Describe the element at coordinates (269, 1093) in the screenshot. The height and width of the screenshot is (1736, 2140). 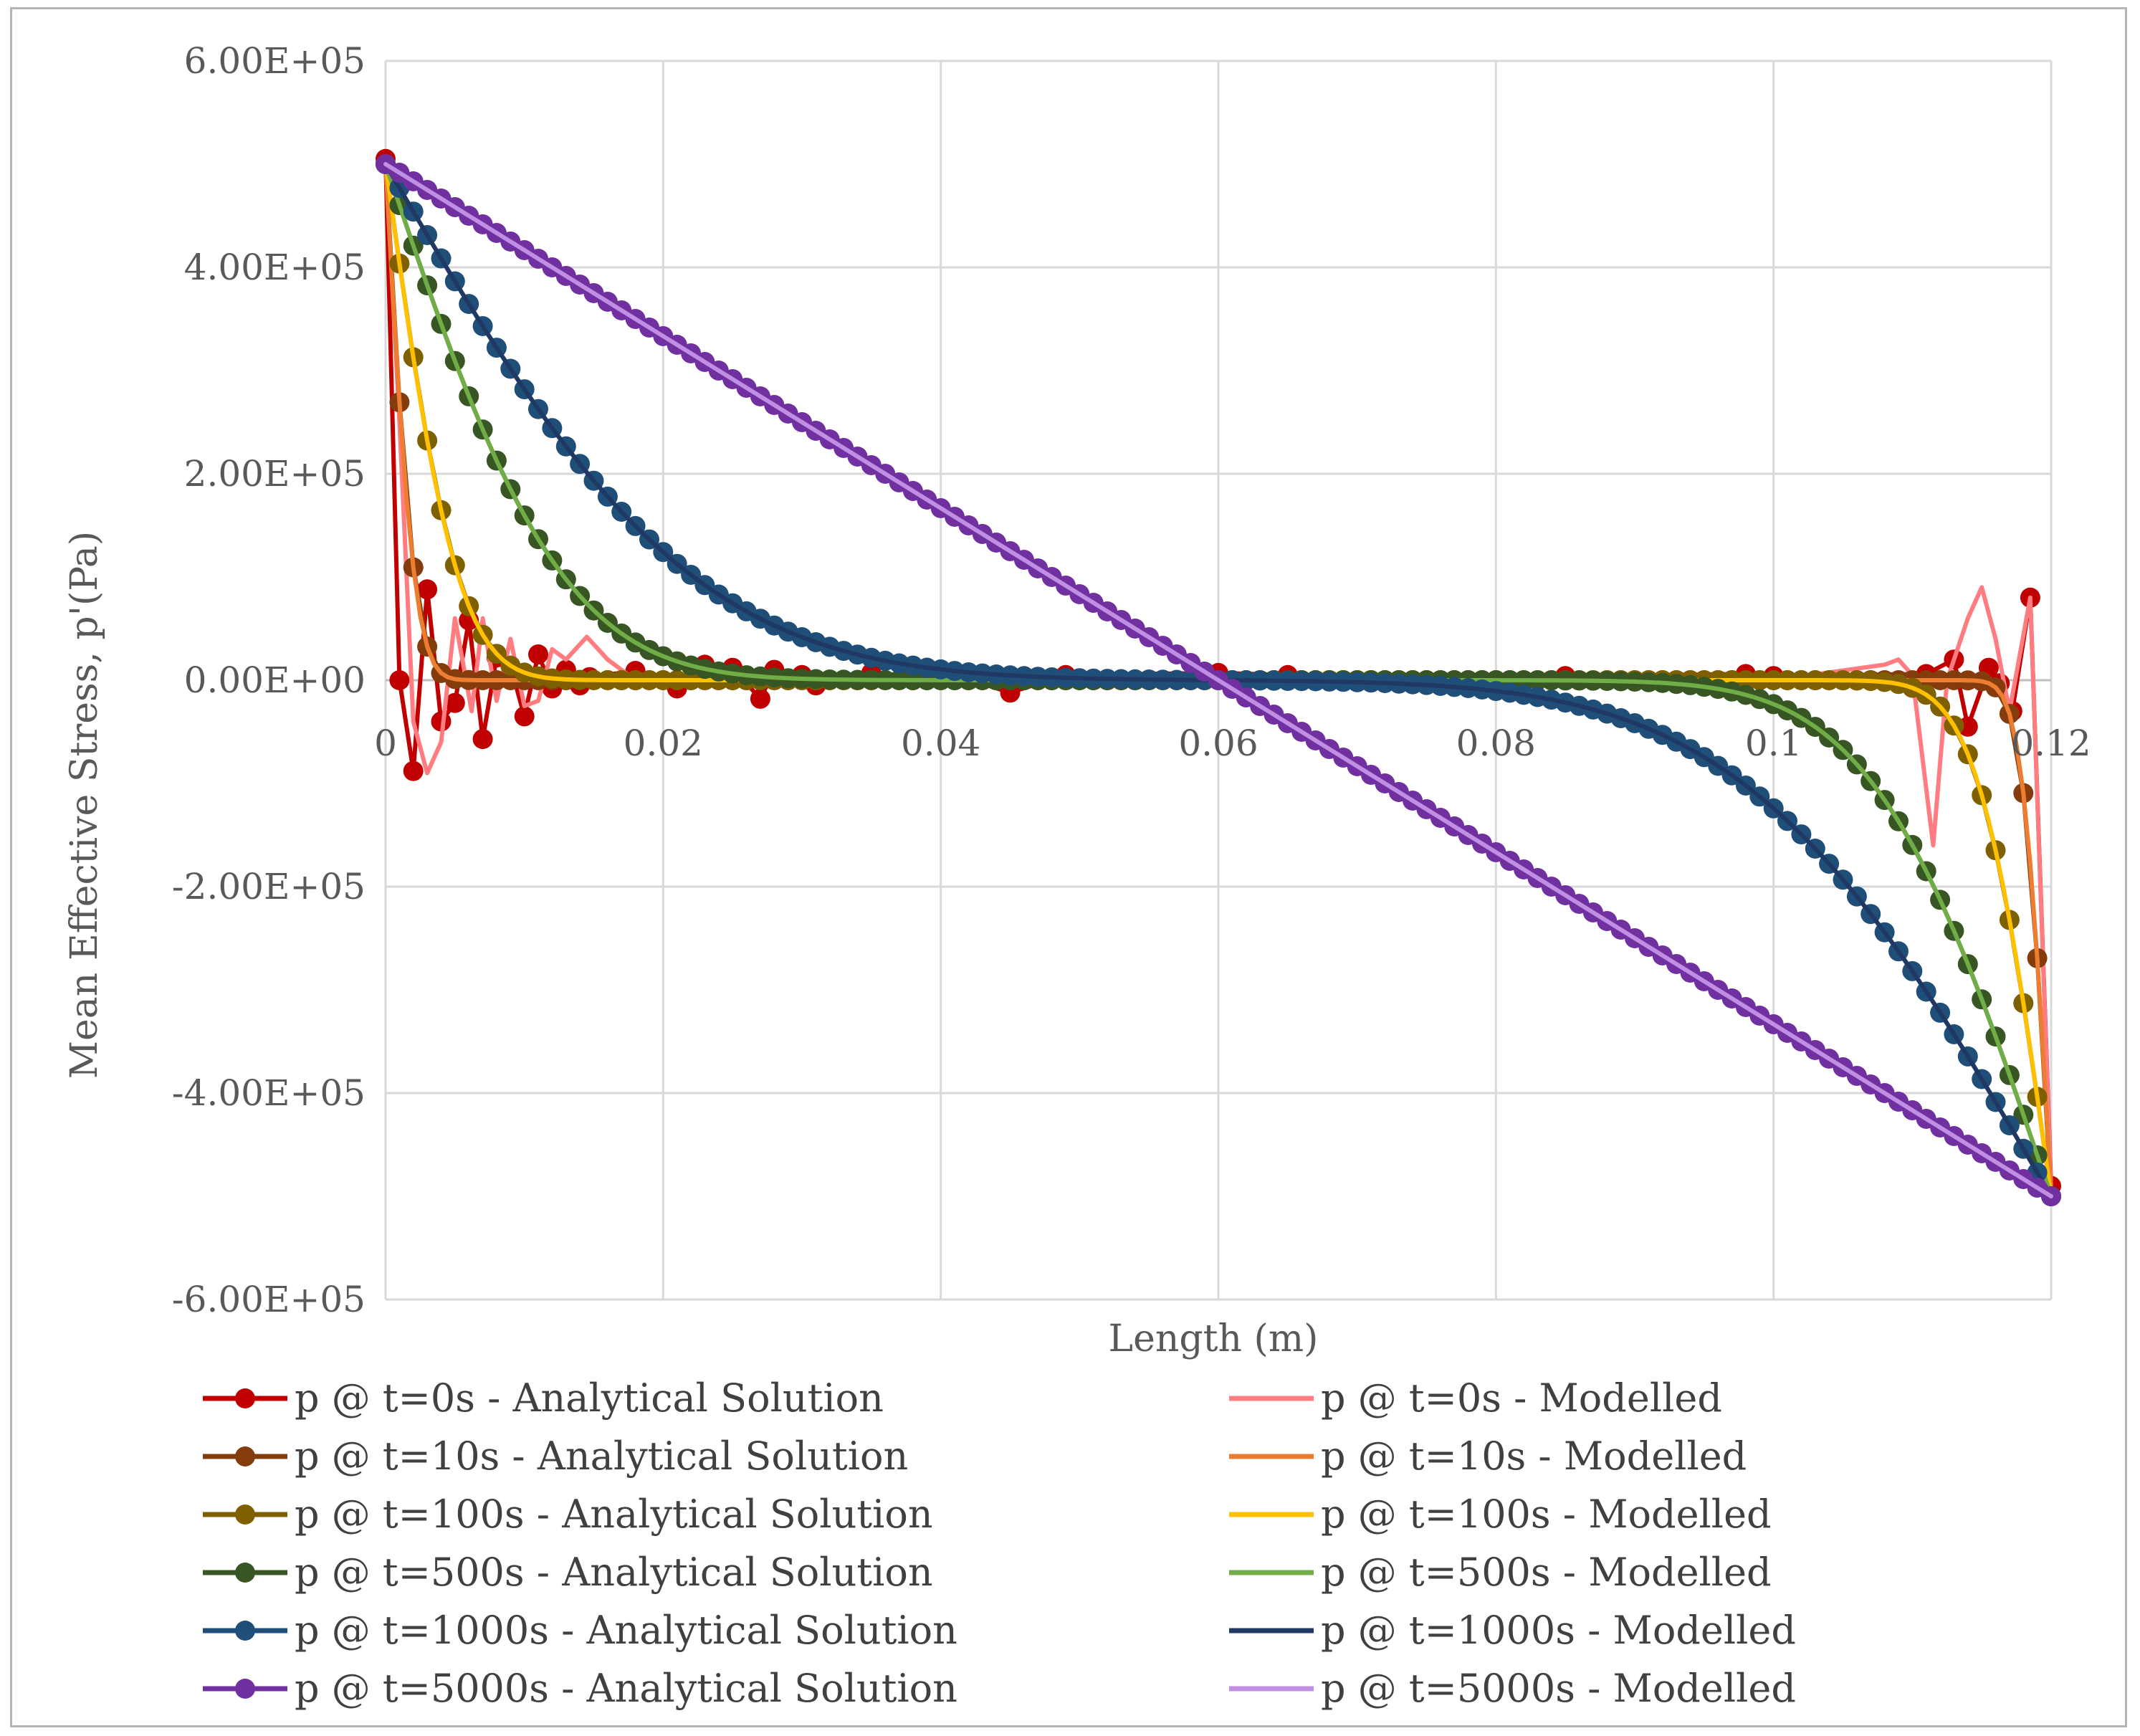
I see `y-tick-label: -4.00E+05` at that location.